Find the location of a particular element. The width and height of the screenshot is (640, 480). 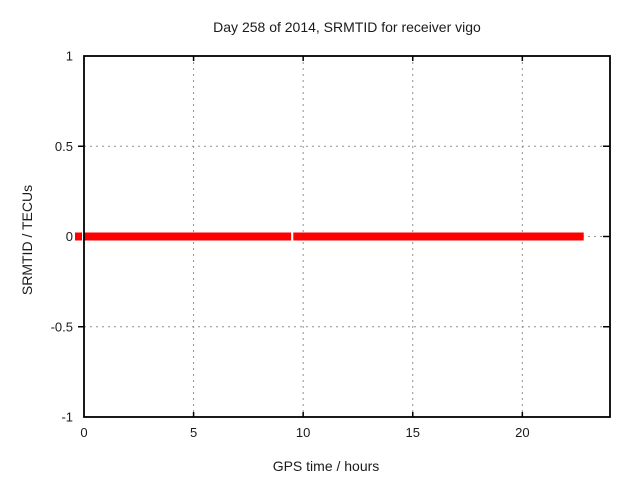

y-tick-label: -0.5 is located at coordinates (62, 326).